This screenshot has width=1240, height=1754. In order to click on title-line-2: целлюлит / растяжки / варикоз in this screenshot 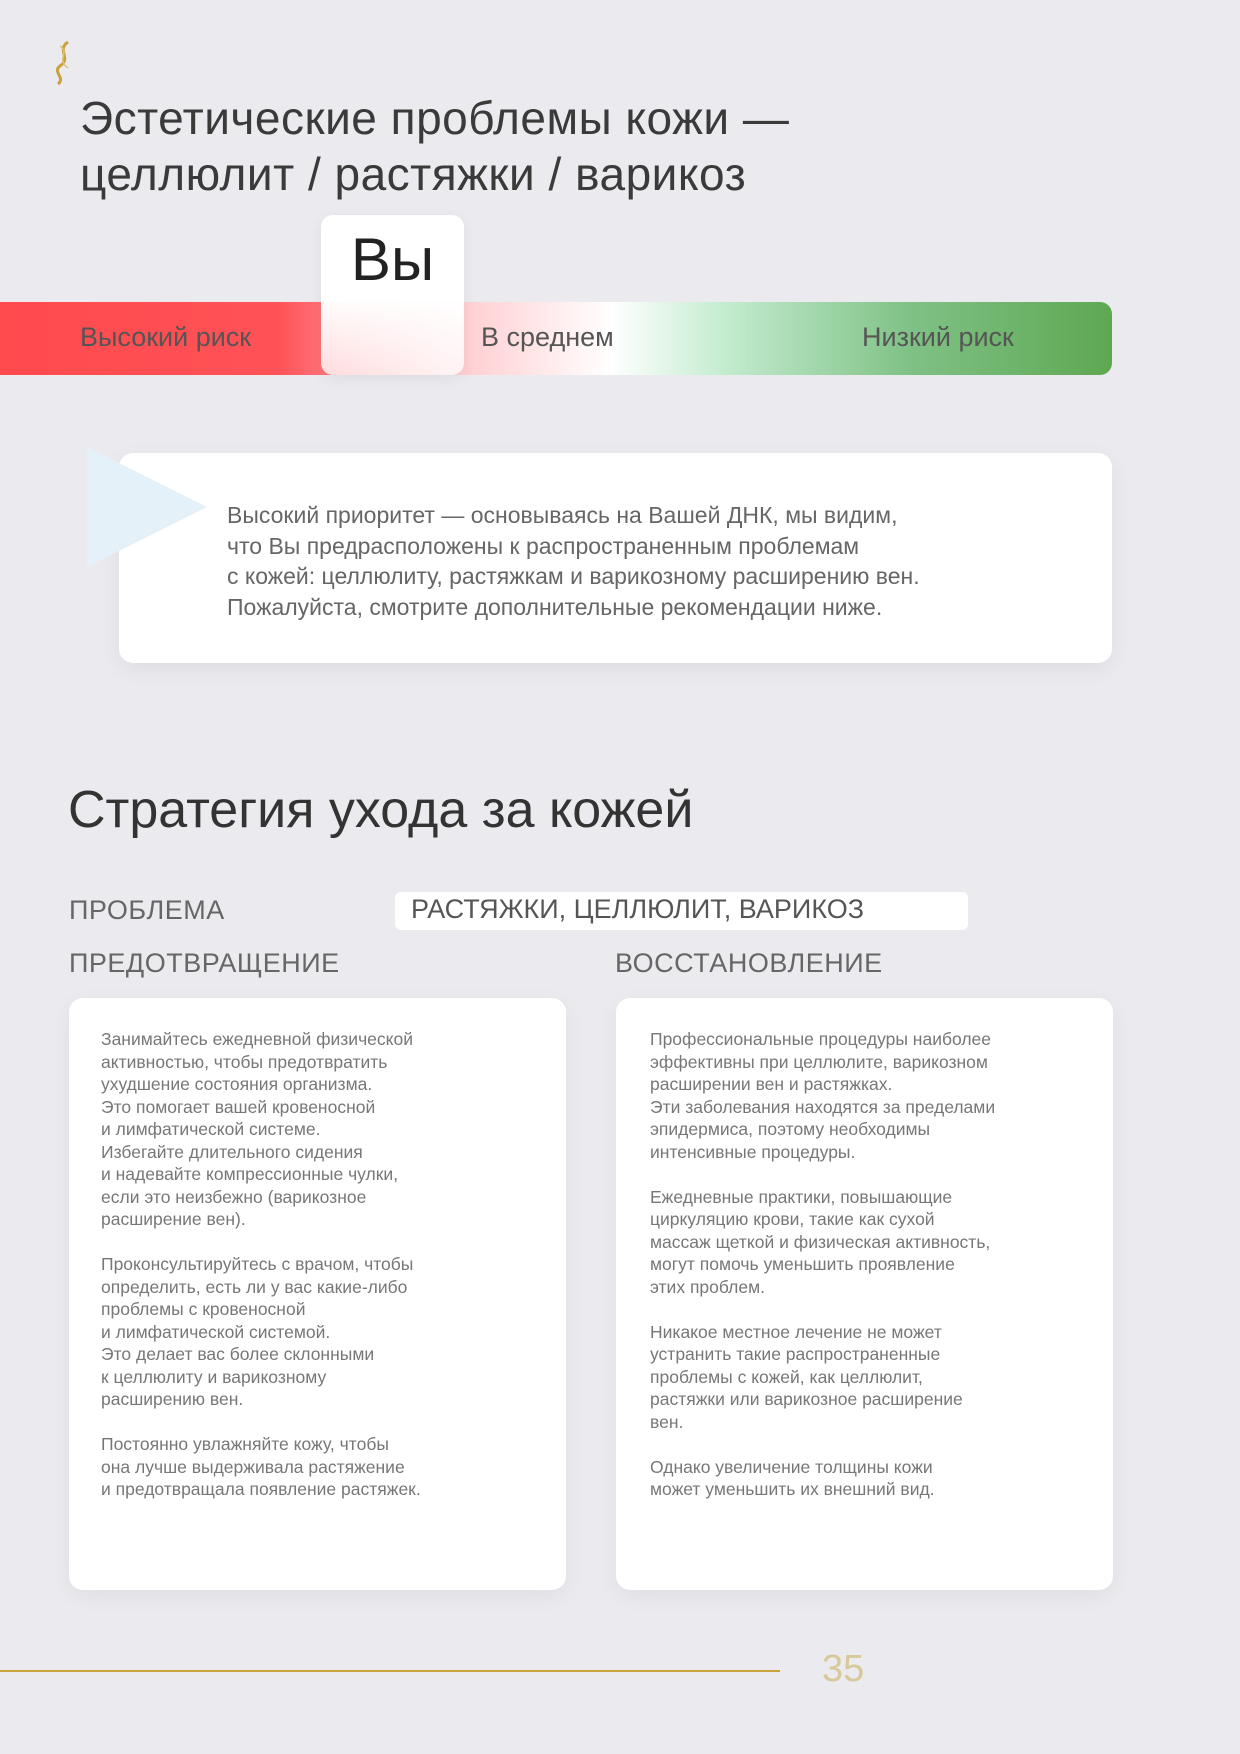, I will do `click(413, 174)`.